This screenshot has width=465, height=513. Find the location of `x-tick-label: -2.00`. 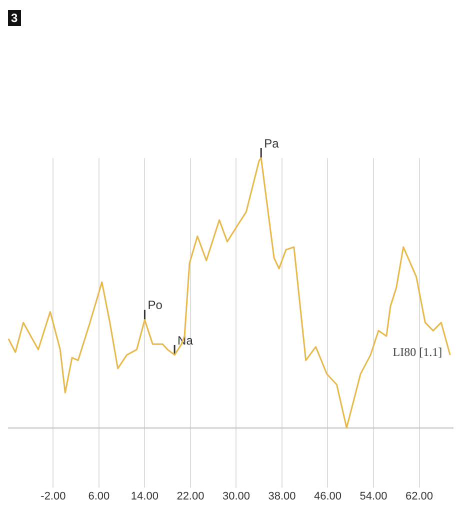

x-tick-label: -2.00 is located at coordinates (53, 496).